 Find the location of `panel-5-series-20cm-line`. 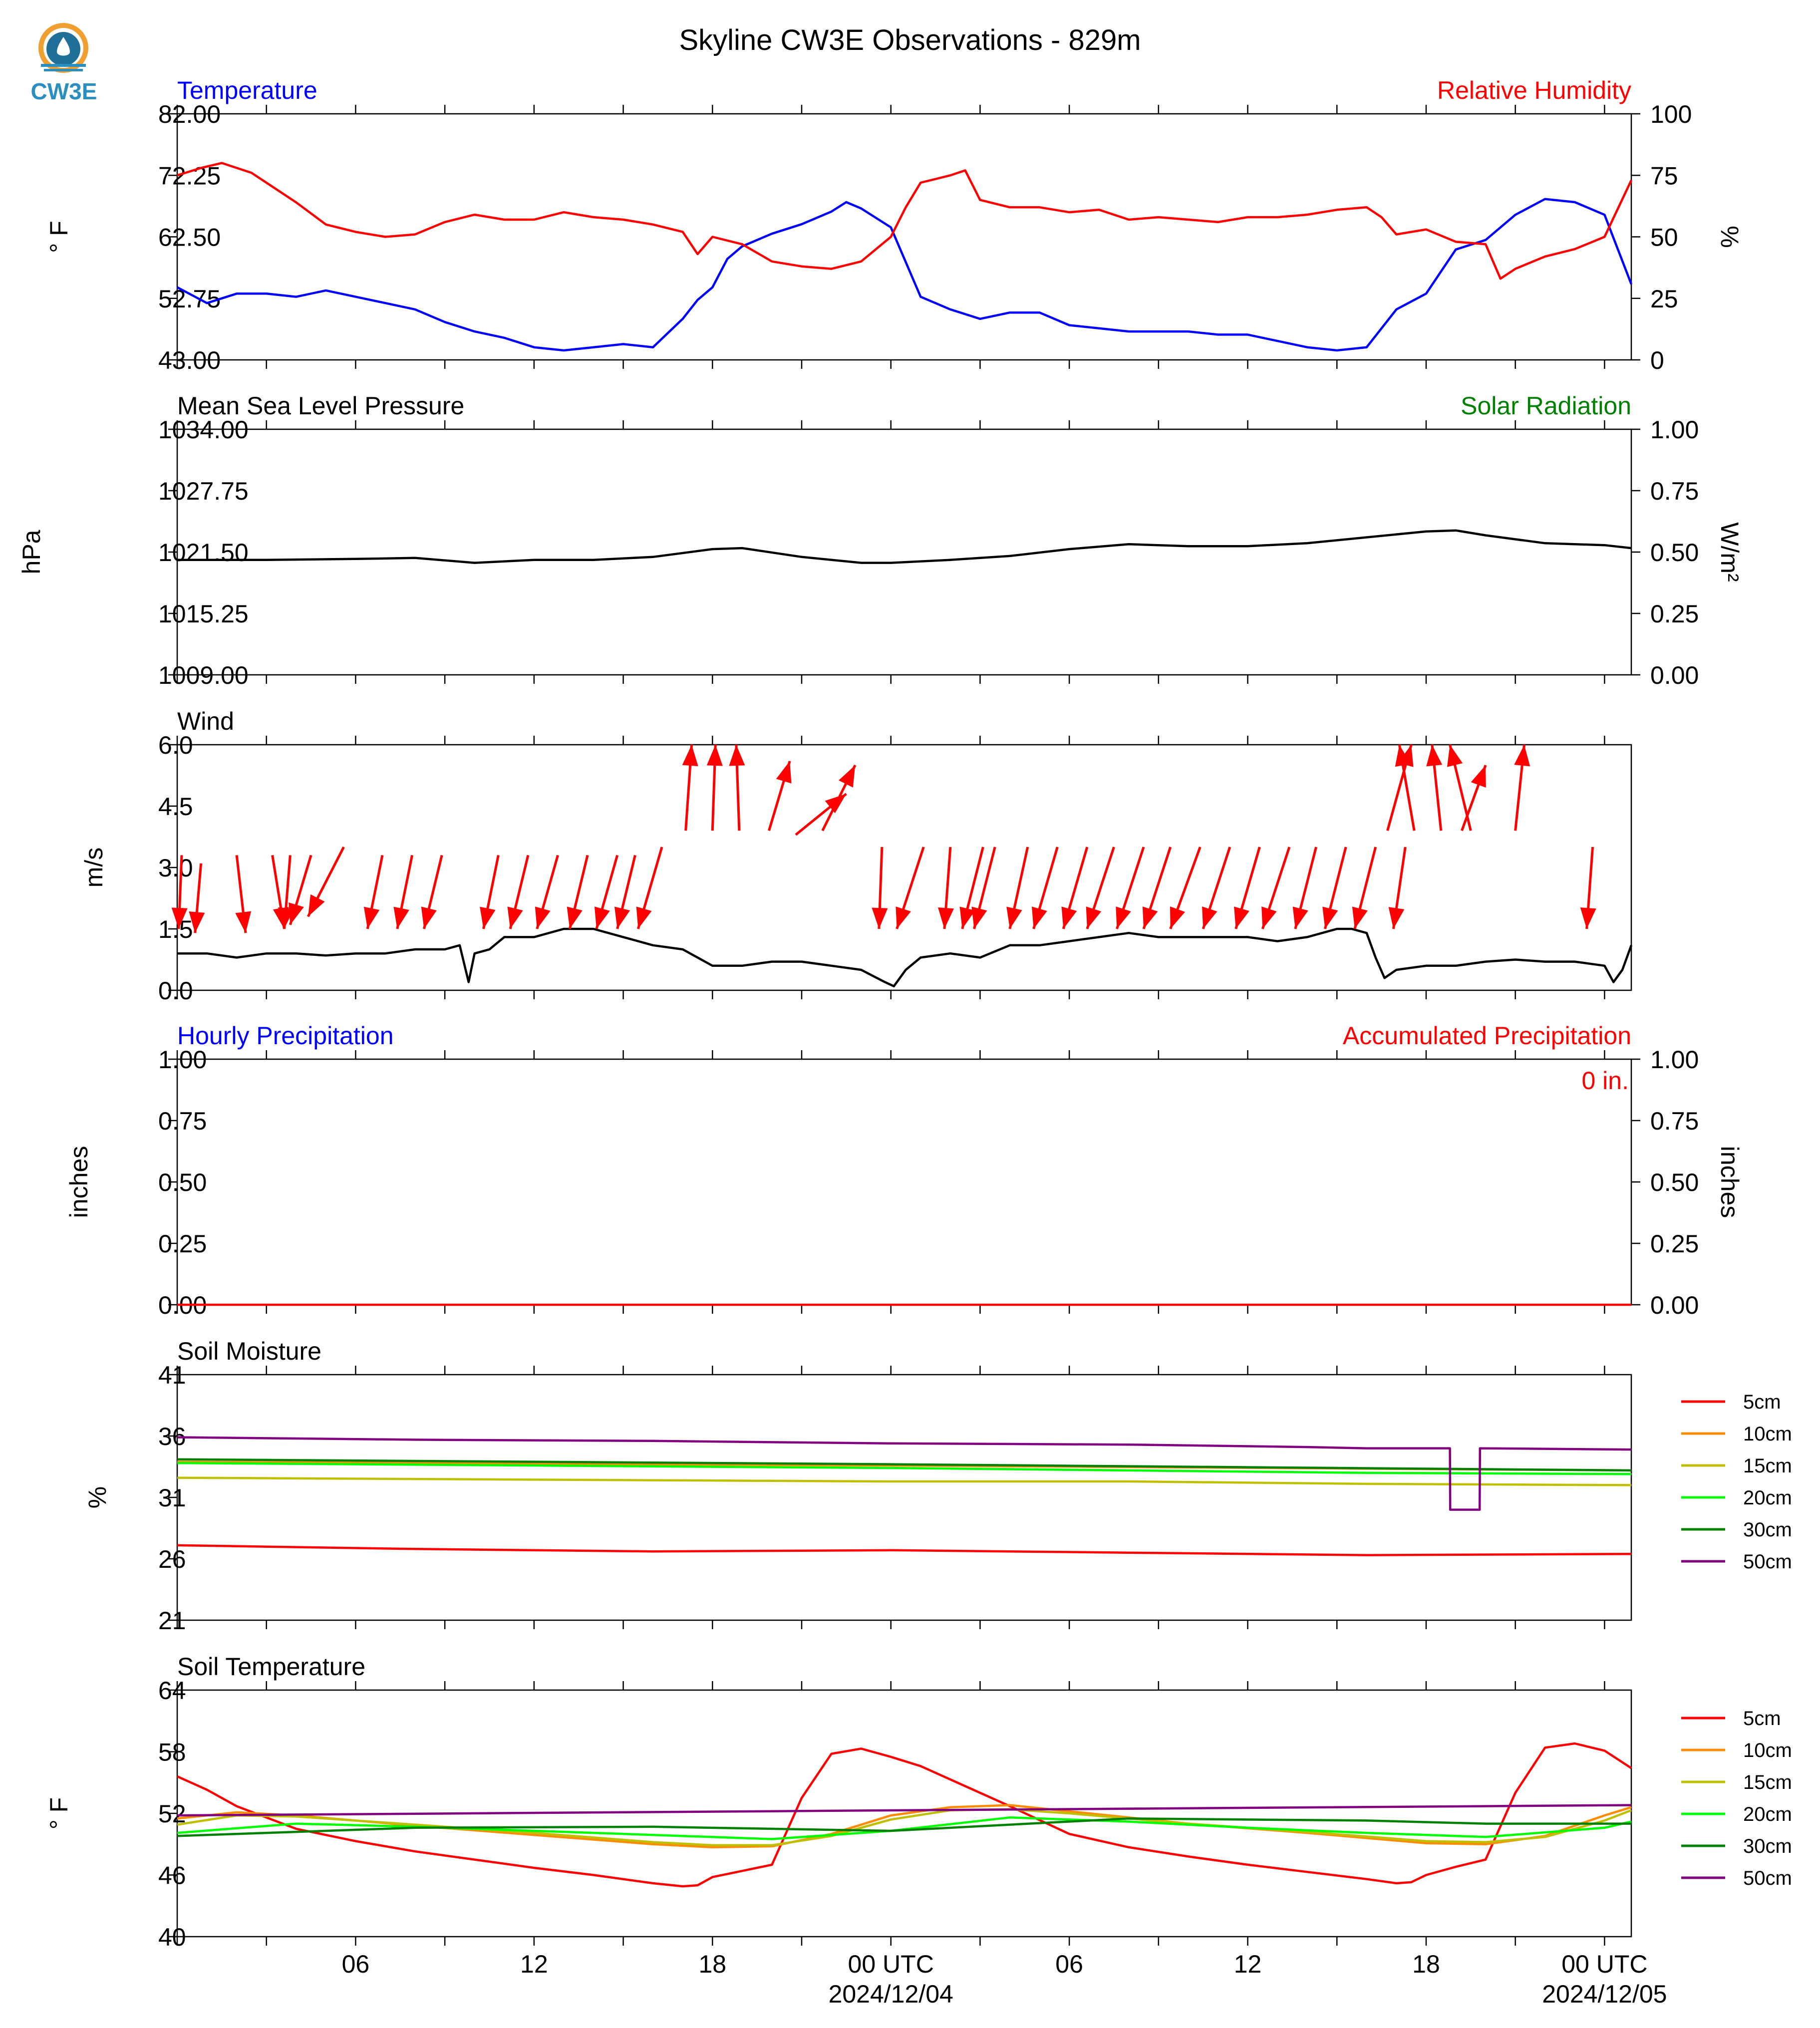

panel-5-series-20cm-line is located at coordinates (904, 1468).